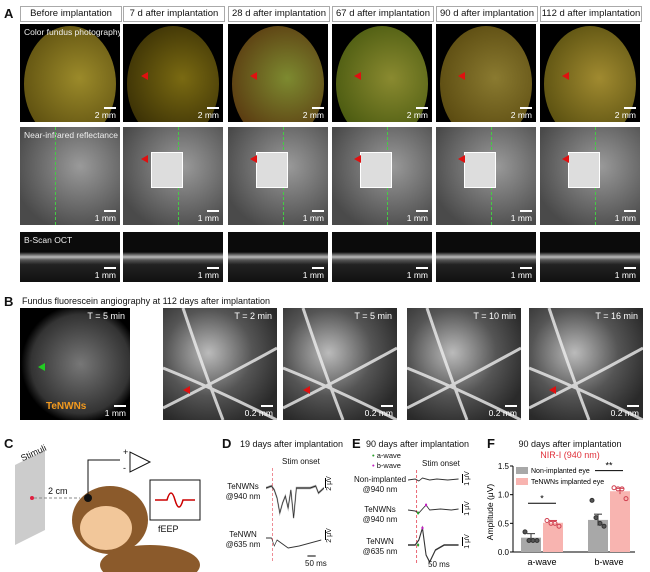 This screenshot has width=650, height=572. I want to click on y-tick-label: 0.0, so click(504, 552).